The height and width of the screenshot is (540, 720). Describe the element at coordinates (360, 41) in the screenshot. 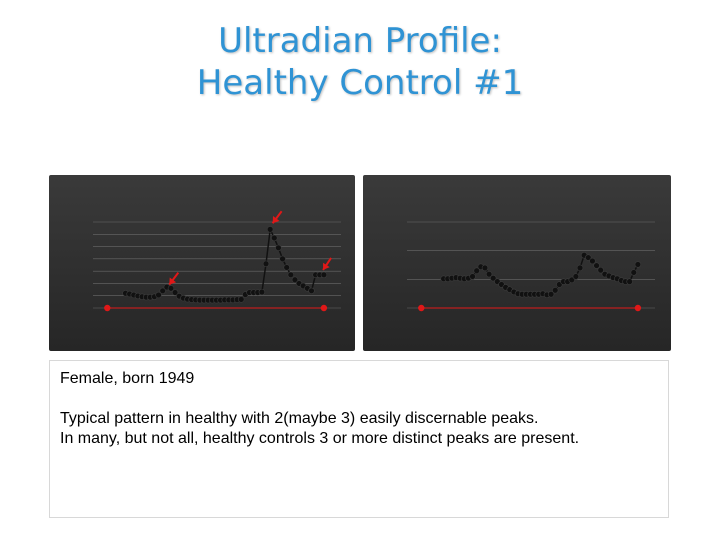

I see `slide-title-line-1: Ultradian Profile:` at that location.